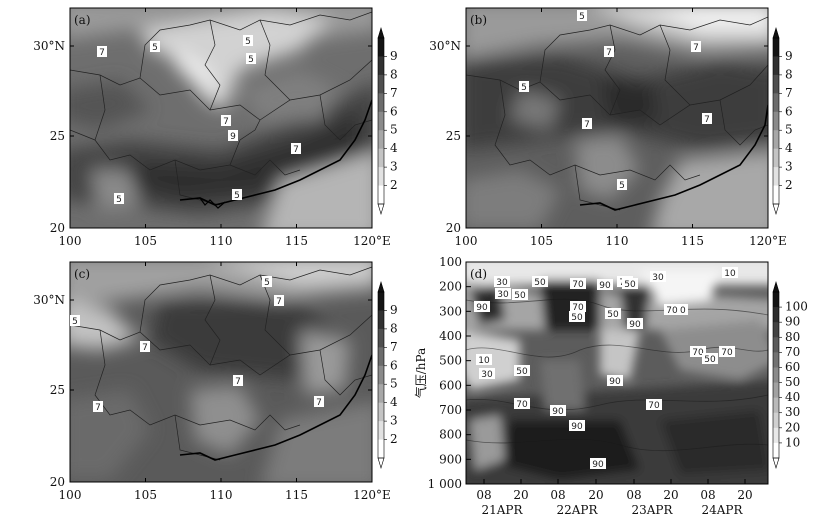  Describe the element at coordinates (792, 442) in the screenshot. I see `colorbar-tick-label: 10` at that location.